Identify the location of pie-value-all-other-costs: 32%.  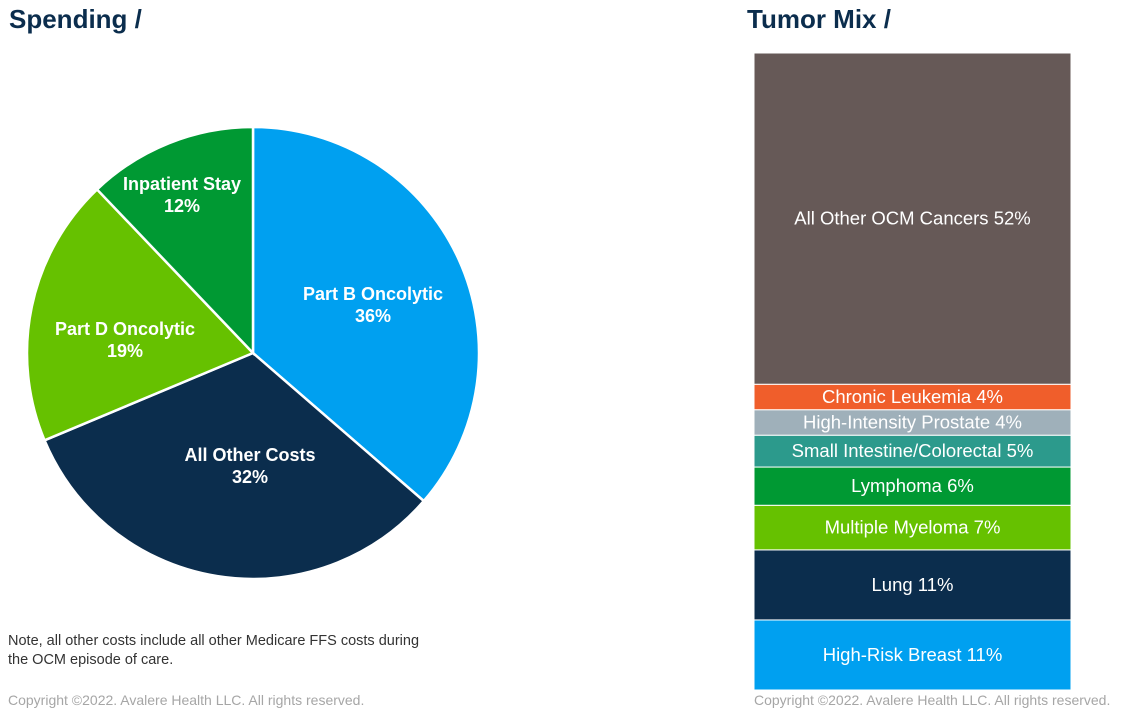
(250, 477).